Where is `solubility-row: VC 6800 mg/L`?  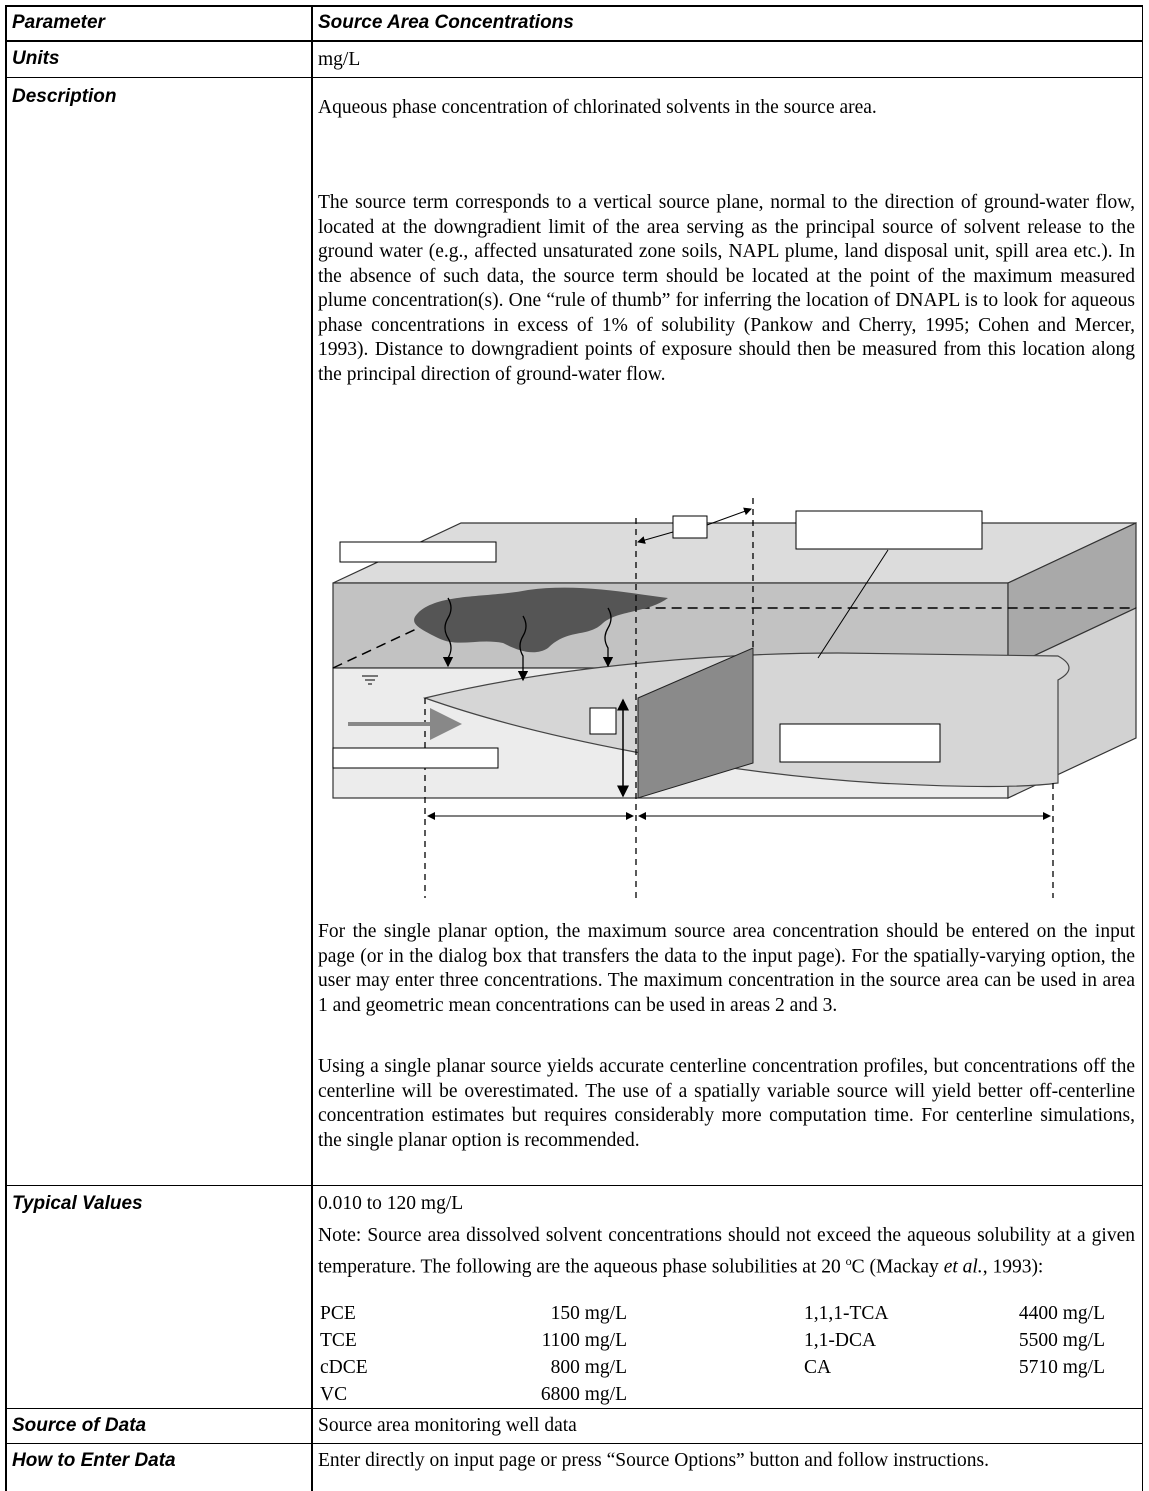 solubility-row: VC 6800 mg/L is located at coordinates (726, 1394).